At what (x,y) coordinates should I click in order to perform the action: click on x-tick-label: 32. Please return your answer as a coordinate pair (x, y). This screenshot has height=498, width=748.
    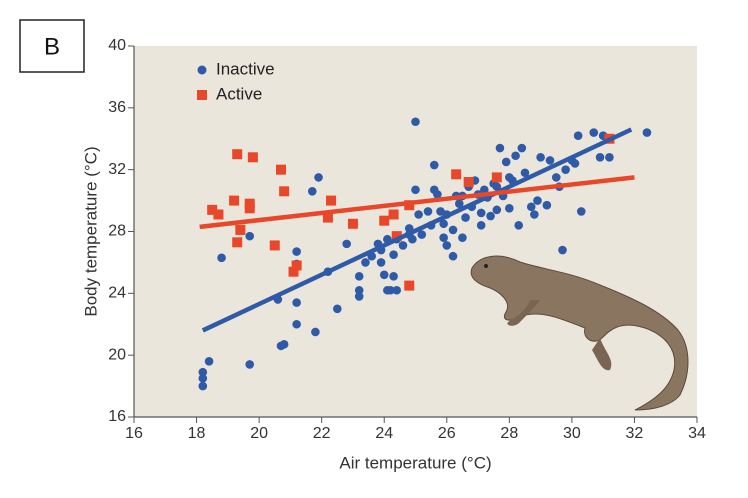
    Looking at the image, I should click on (635, 433).